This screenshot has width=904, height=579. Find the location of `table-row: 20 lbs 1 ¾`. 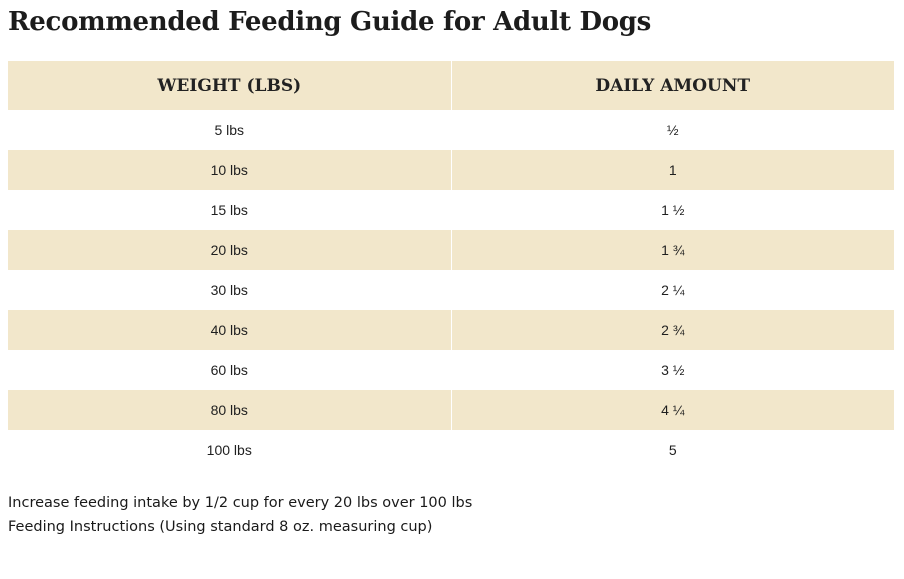

table-row: 20 lbs 1 ¾ is located at coordinates (451, 250).